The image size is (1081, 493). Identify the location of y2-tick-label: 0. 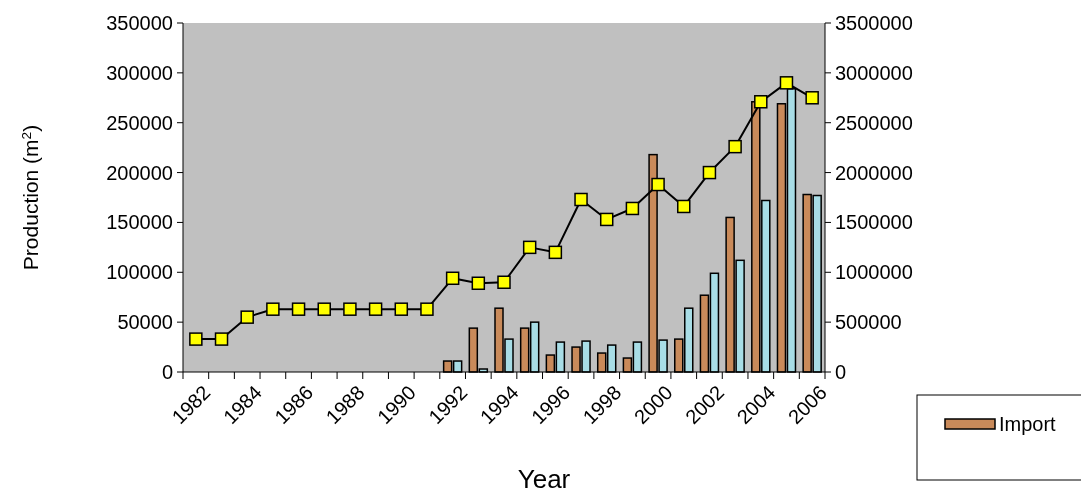
(841, 372).